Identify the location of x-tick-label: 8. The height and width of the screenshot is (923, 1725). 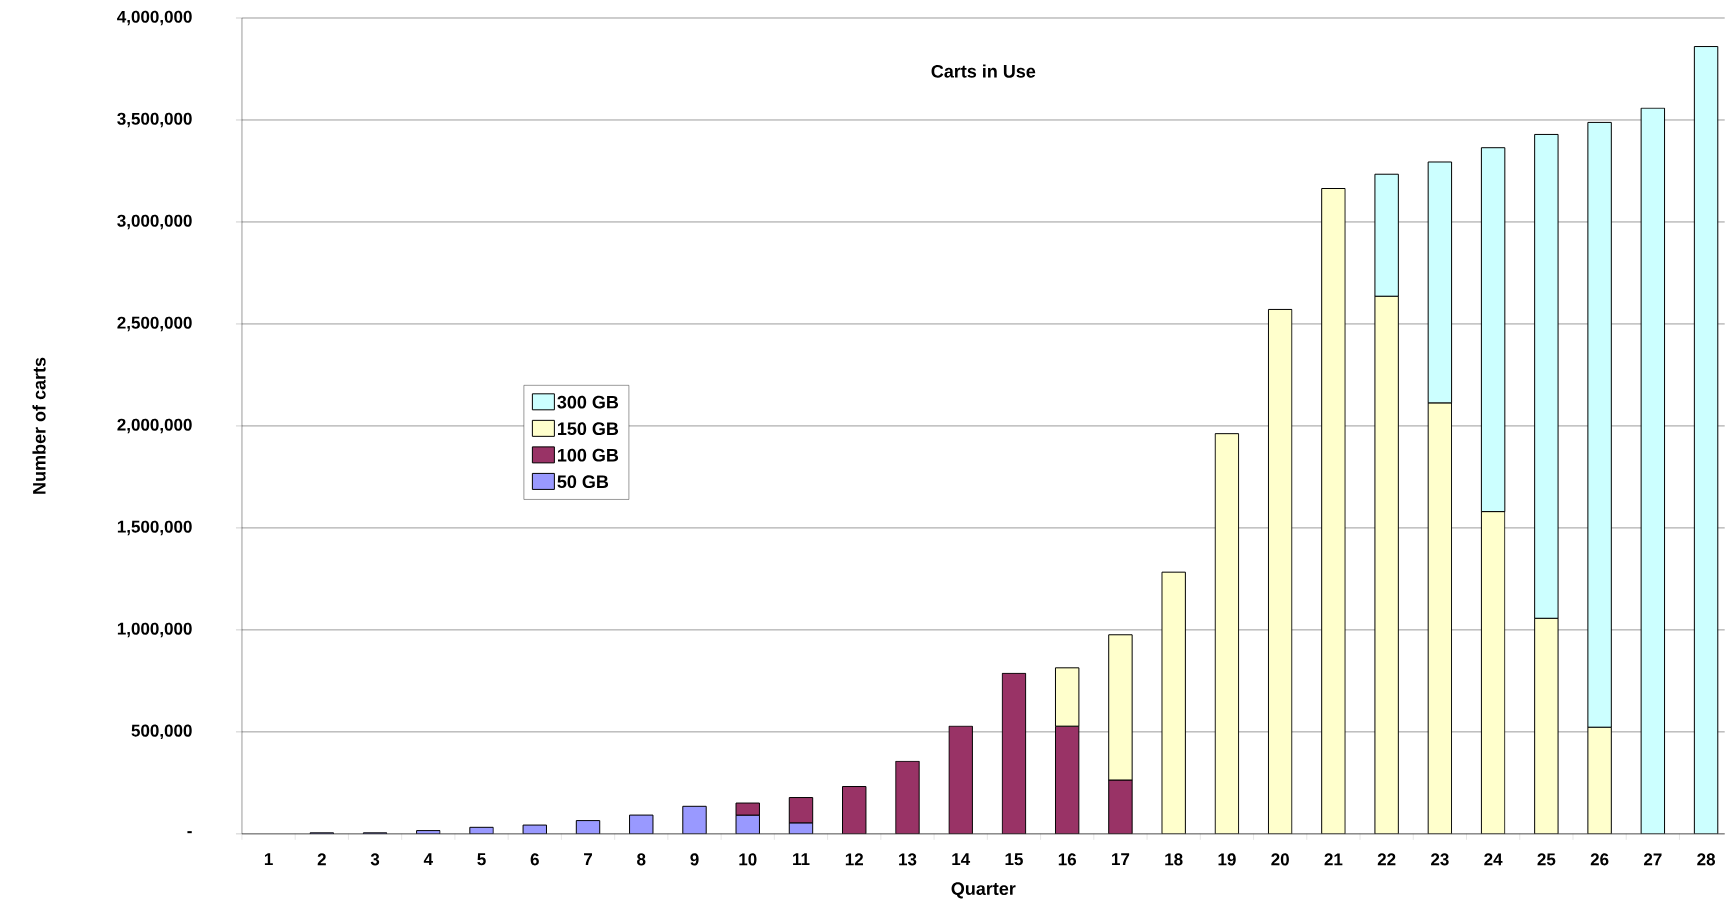
(641, 859).